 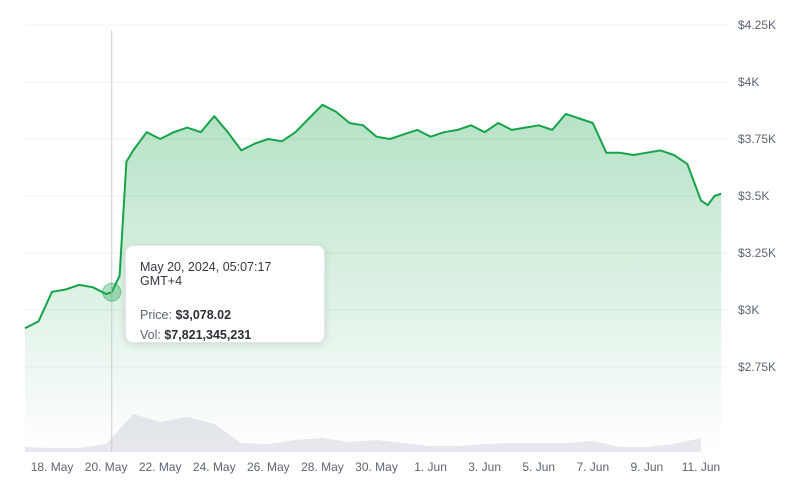 I want to click on x-tick-label: 1. Jun, so click(x=430, y=467).